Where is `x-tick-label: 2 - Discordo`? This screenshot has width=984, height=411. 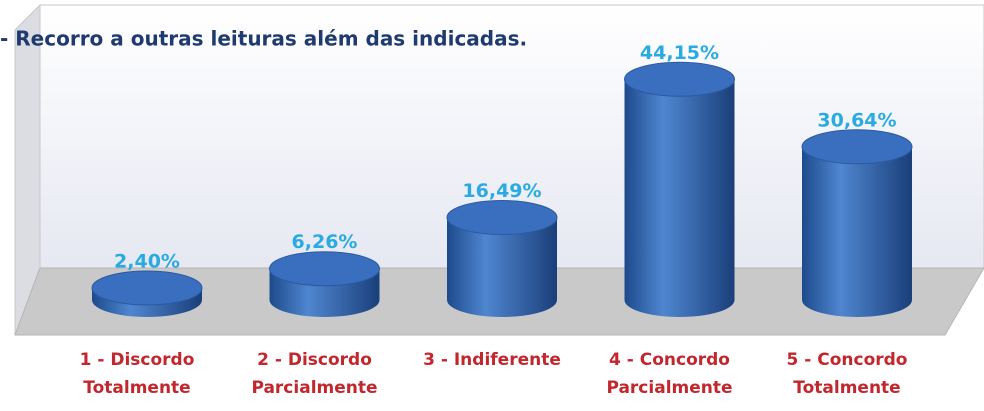
x-tick-label: 2 - Discordo is located at coordinates (314, 360).